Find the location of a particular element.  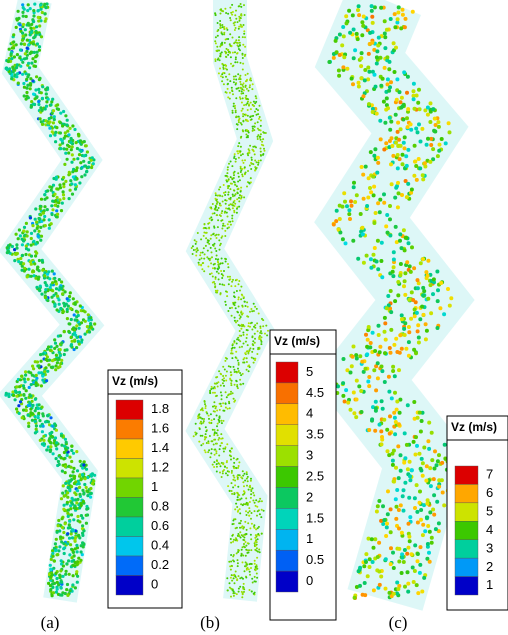

legend-tick-label: 2.5 is located at coordinates (315, 475).